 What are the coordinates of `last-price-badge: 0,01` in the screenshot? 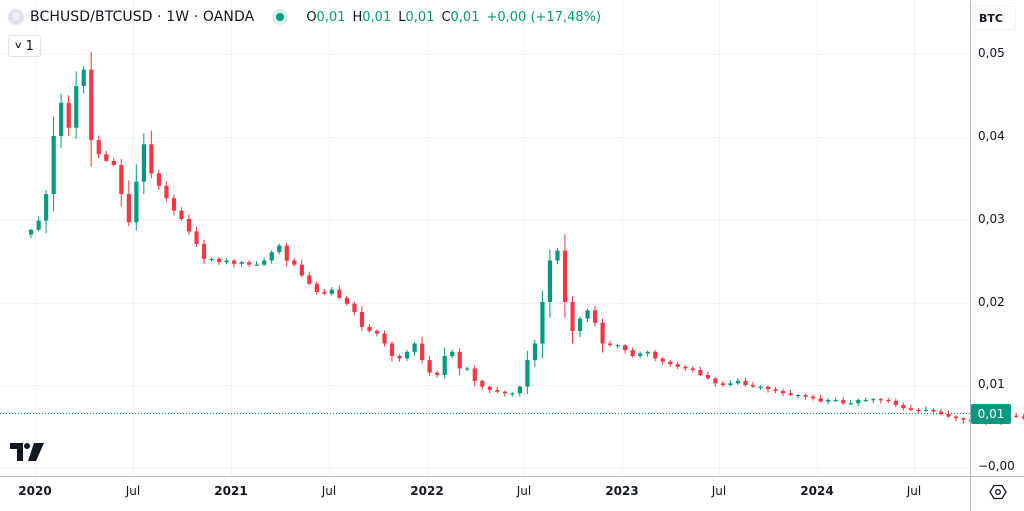 It's located at (991, 414).